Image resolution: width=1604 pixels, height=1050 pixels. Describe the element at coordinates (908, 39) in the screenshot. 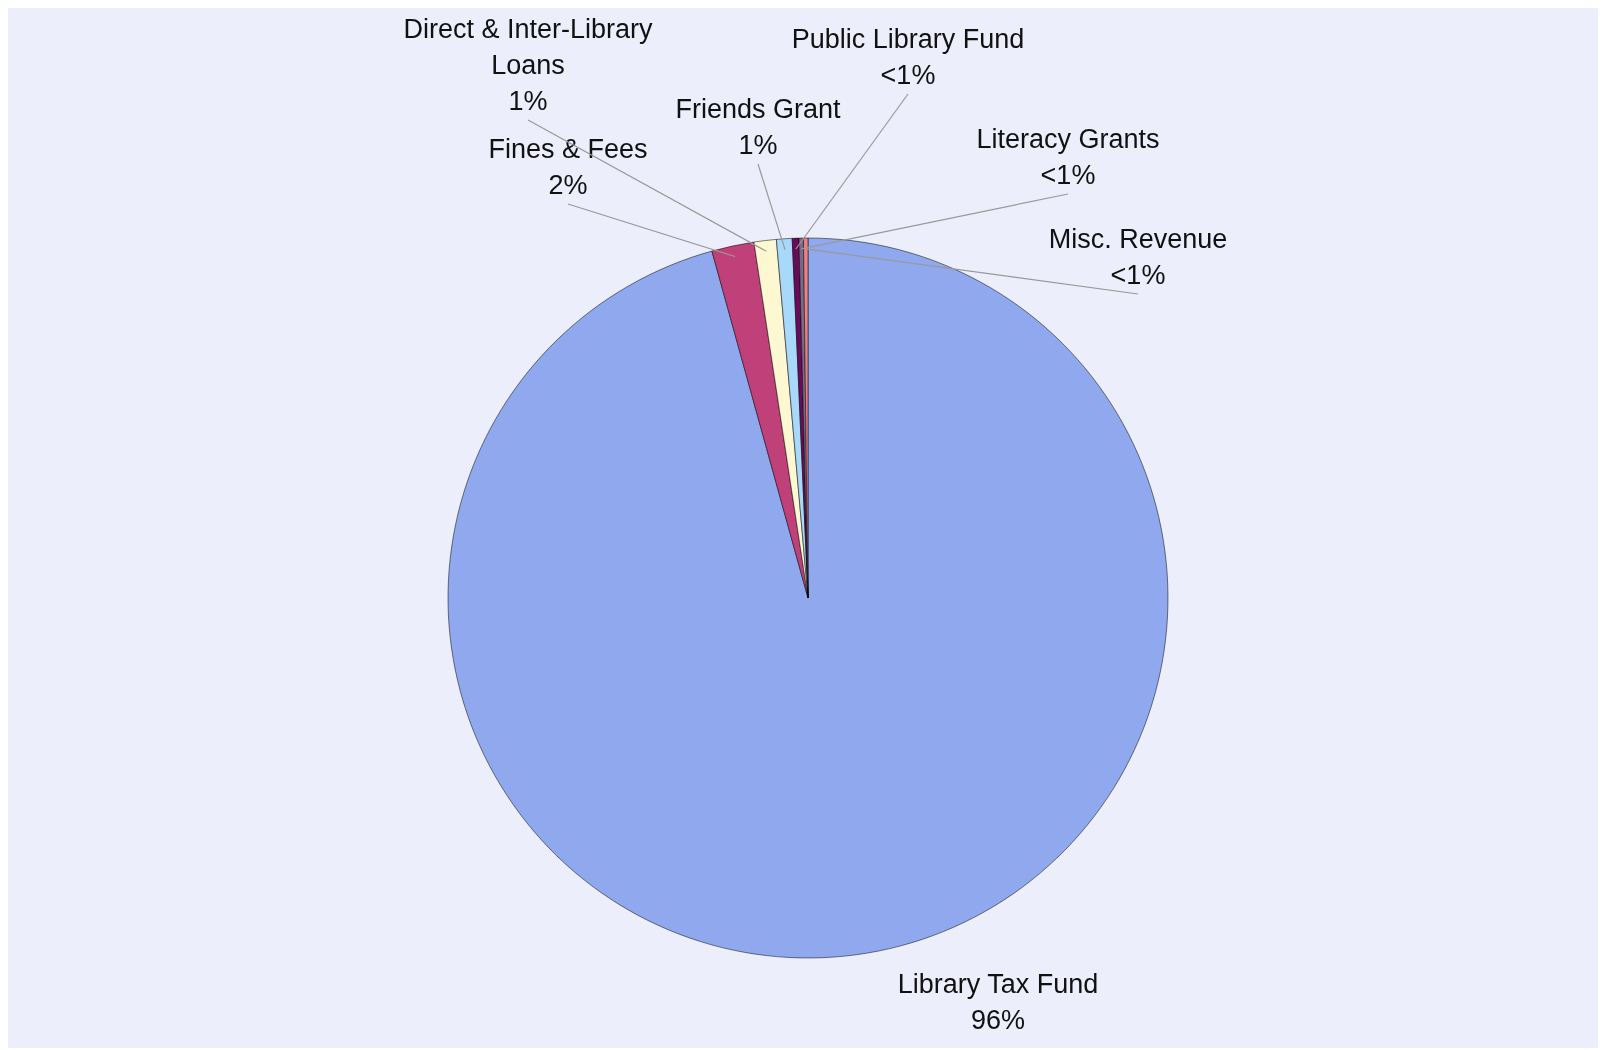

I see `slice-label: Public Library Fund` at that location.